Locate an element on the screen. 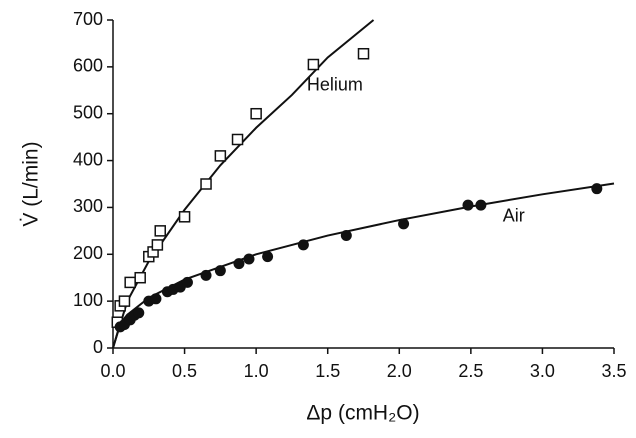 Image resolution: width=636 pixels, height=438 pixels. x-tick-label: 2.0 is located at coordinates (399, 371).